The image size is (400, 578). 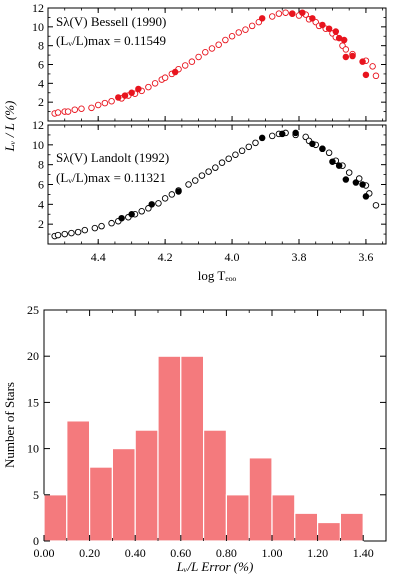 I want to click on landolt-annotation-main: Sλ(V) Landolt (1992), so click(x=112, y=157).